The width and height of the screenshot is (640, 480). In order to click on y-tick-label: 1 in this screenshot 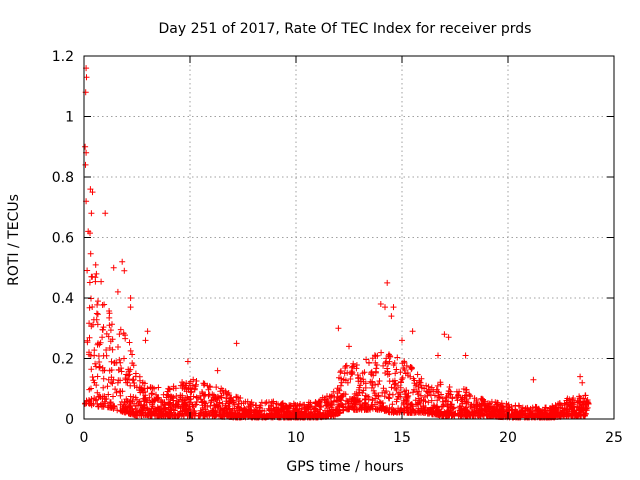, I will do `click(69, 118)`.